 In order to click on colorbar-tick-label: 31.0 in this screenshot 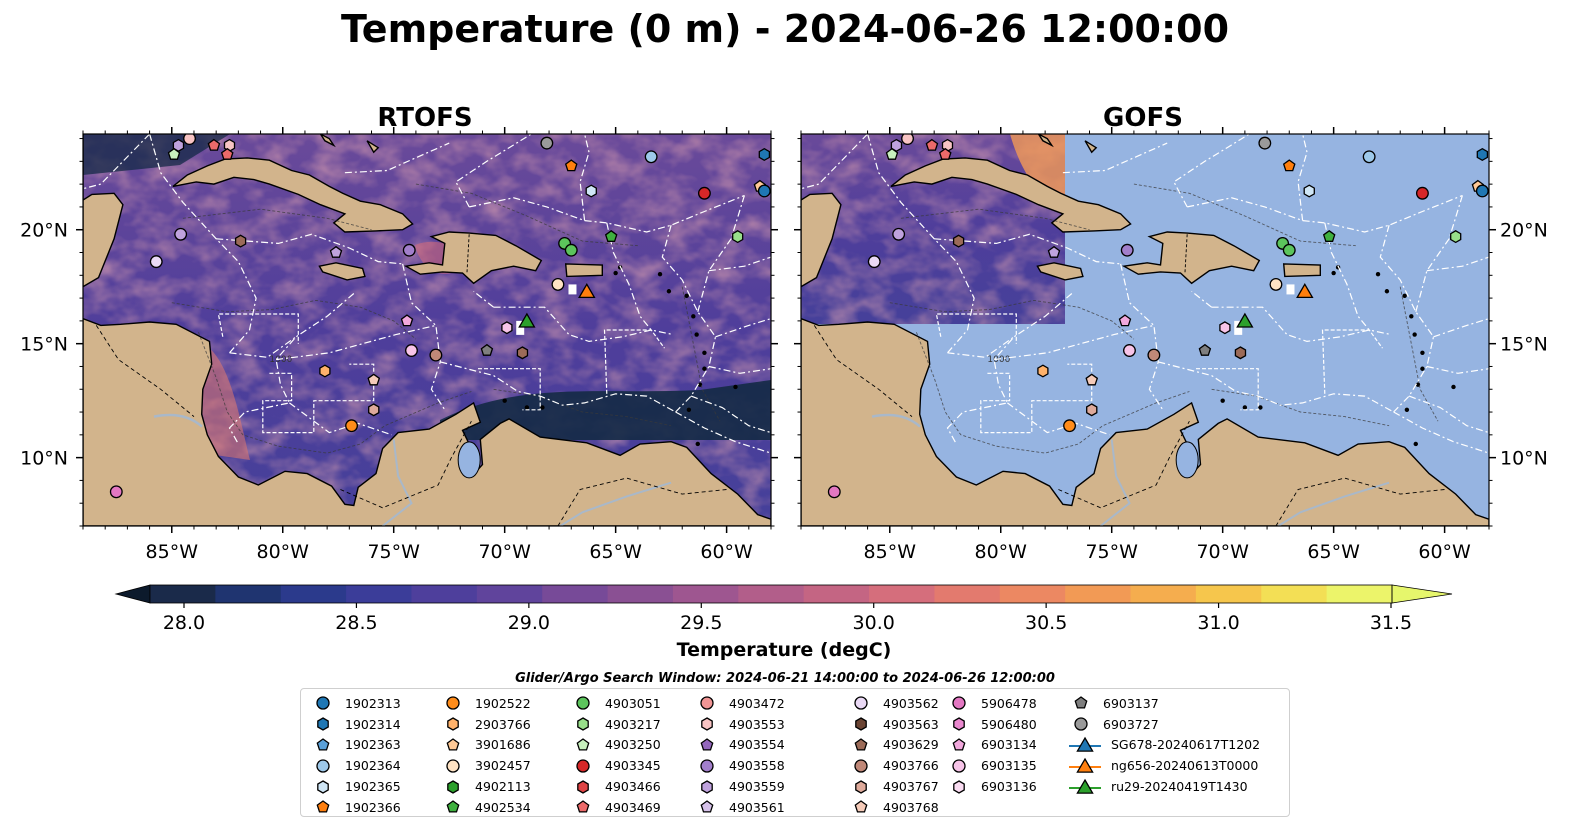, I will do `click(1218, 623)`.